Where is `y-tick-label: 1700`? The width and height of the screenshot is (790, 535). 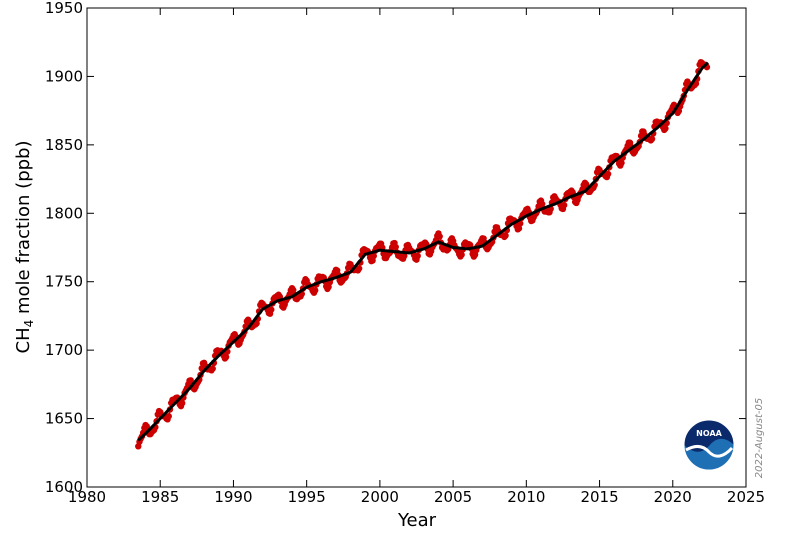
y-tick-label: 1700 is located at coordinates (64, 350).